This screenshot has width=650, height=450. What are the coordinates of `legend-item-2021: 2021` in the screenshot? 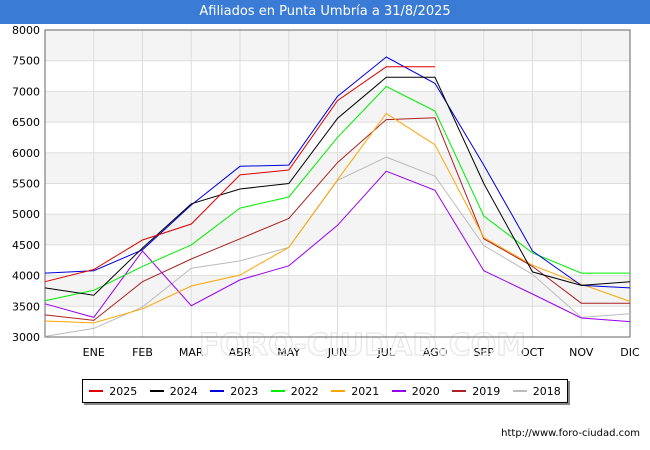 It's located at (355, 391).